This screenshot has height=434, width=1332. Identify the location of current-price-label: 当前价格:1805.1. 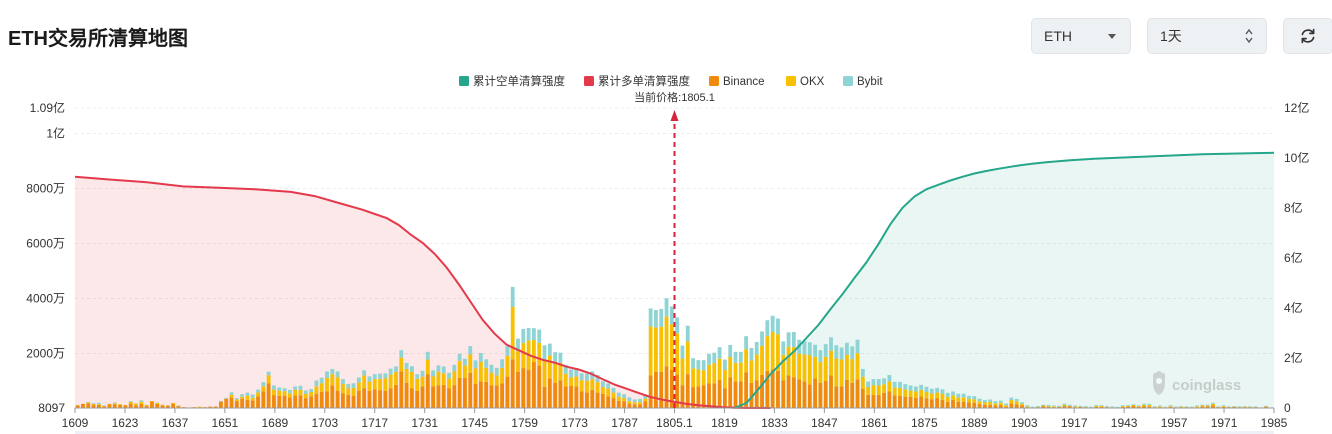
(674, 97).